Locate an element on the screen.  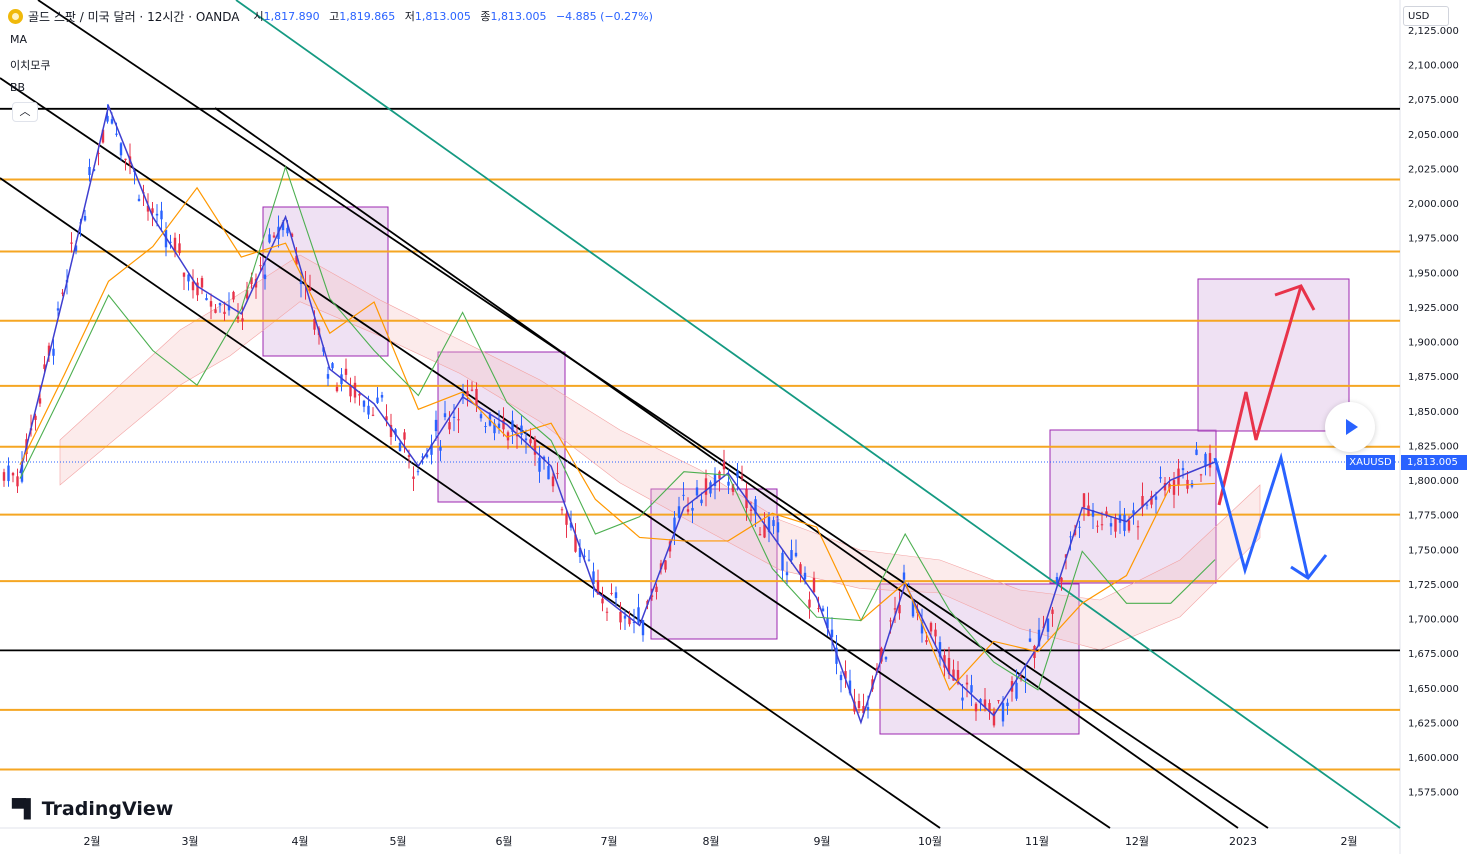
price-tick-label: 2,100.000 is located at coordinates (1433, 66).